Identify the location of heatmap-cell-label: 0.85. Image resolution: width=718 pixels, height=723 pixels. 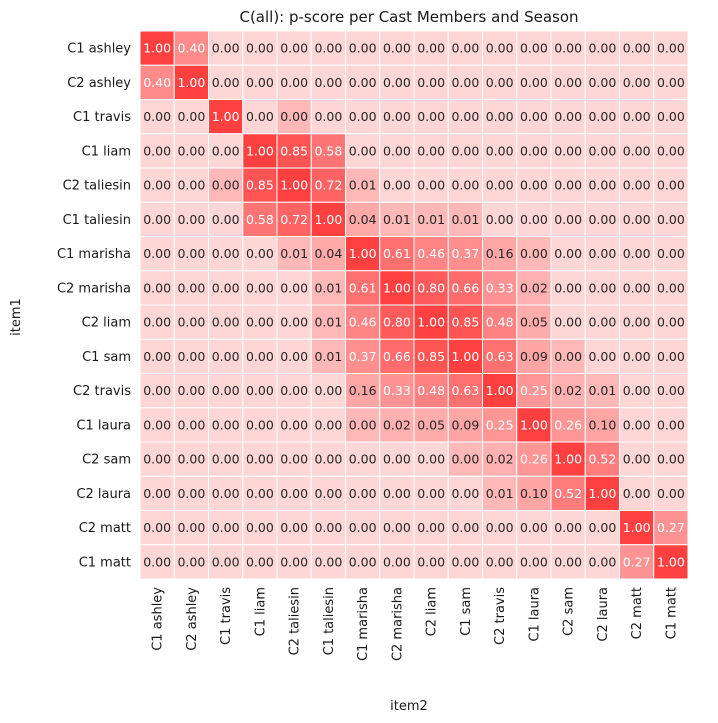
(431, 356).